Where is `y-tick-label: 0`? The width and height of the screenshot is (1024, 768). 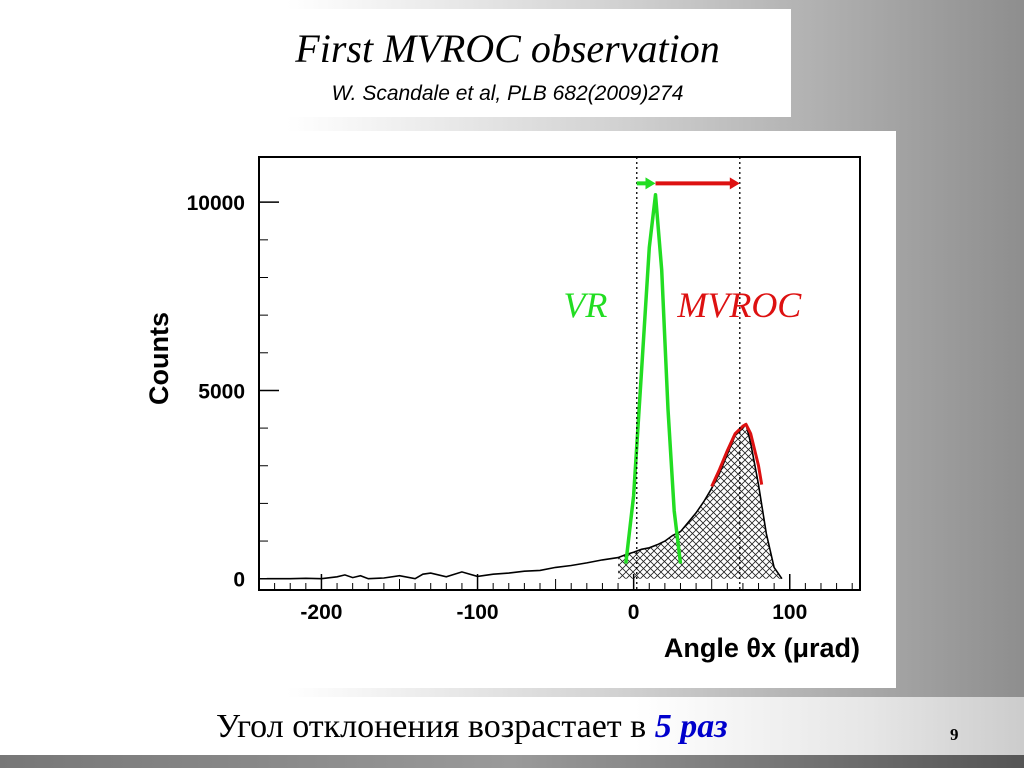 y-tick-label: 0 is located at coordinates (239, 580).